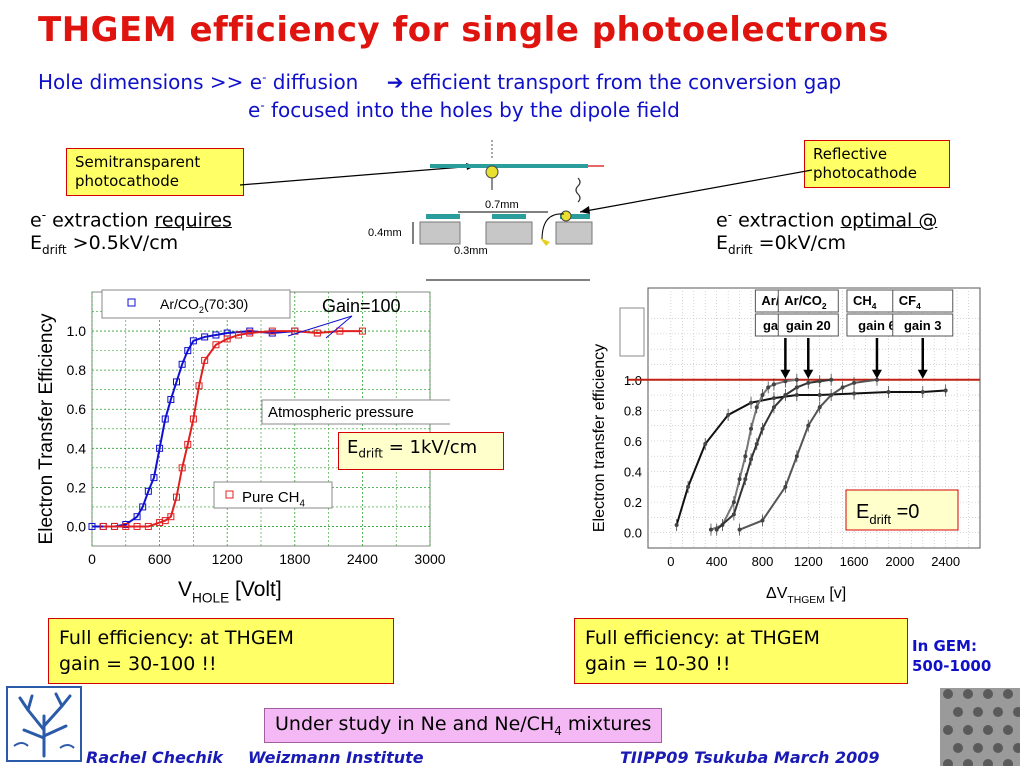 The height and width of the screenshot is (768, 1024). I want to click on subtitle-text: Hole dimensions >> e, so click(150, 82).